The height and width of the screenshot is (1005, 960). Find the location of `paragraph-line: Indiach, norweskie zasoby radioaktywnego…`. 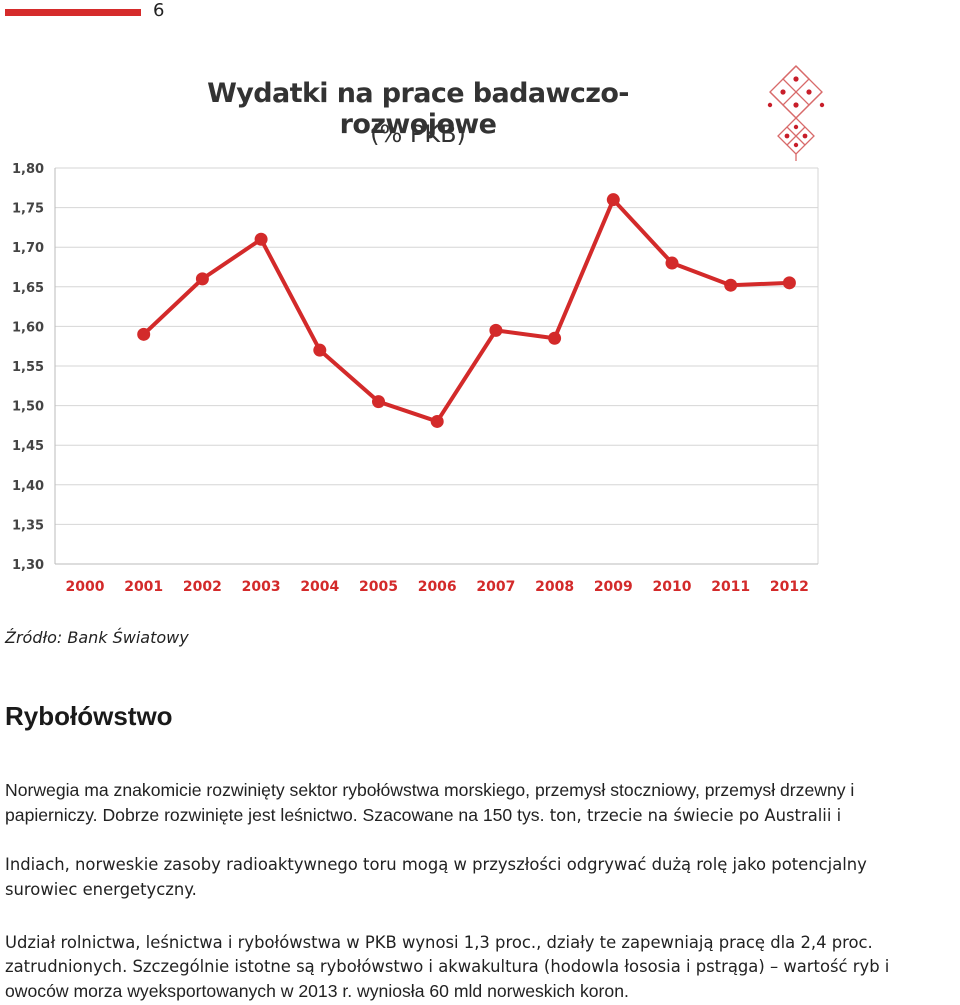

paragraph-line: Indiach, norweskie zasoby radioaktywnego… is located at coordinates (436, 864).